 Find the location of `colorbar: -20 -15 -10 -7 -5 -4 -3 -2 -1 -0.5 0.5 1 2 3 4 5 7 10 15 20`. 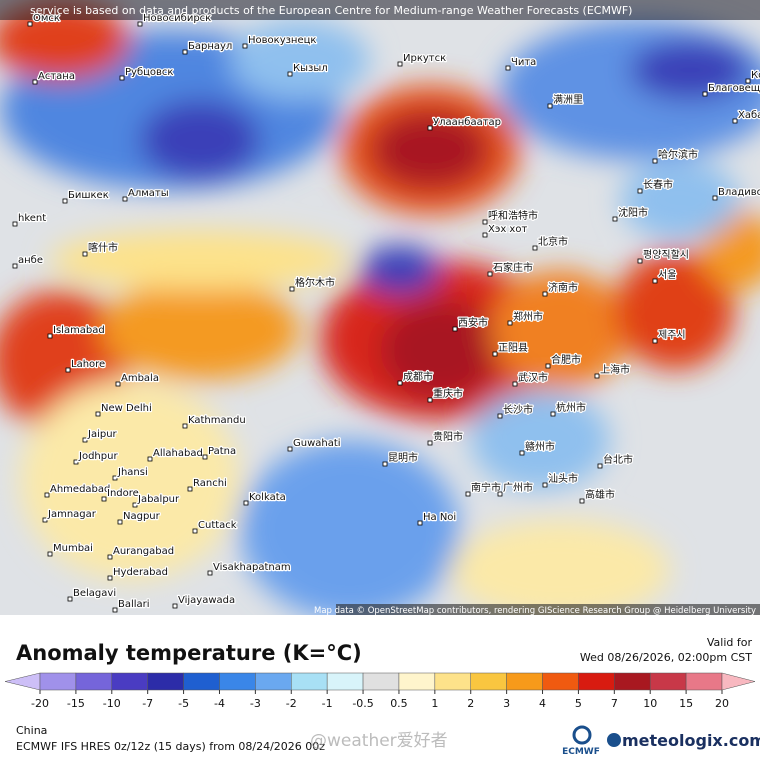

colorbar: -20 -15 -10 -7 -5 -4 -3 -2 -1 -0.5 0.5 1 2 3 4 5 7 10 15 20 is located at coordinates (380, 691).